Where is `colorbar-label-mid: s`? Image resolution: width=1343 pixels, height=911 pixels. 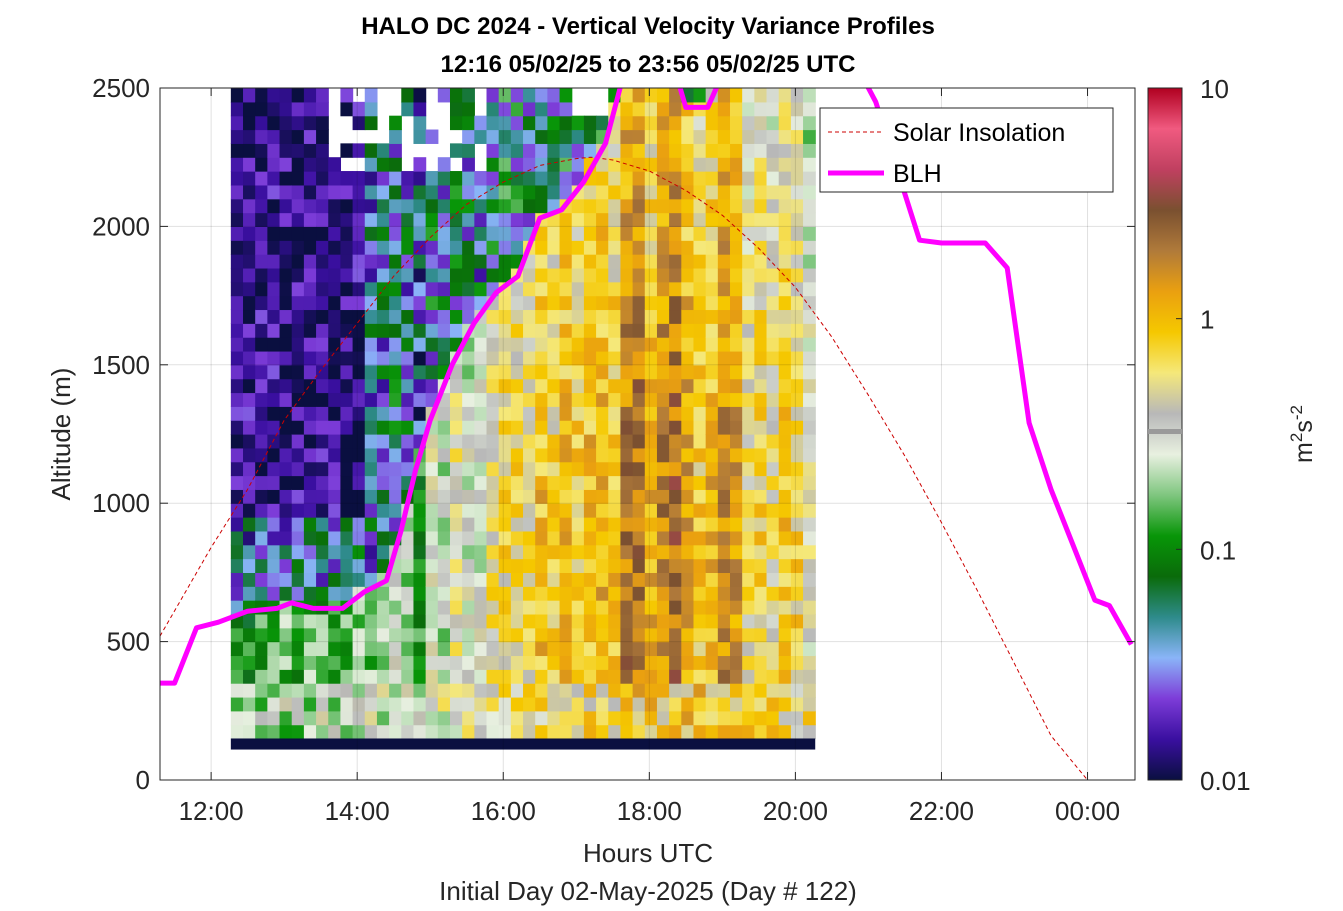
colorbar-label-mid: s is located at coordinates (1304, 426).